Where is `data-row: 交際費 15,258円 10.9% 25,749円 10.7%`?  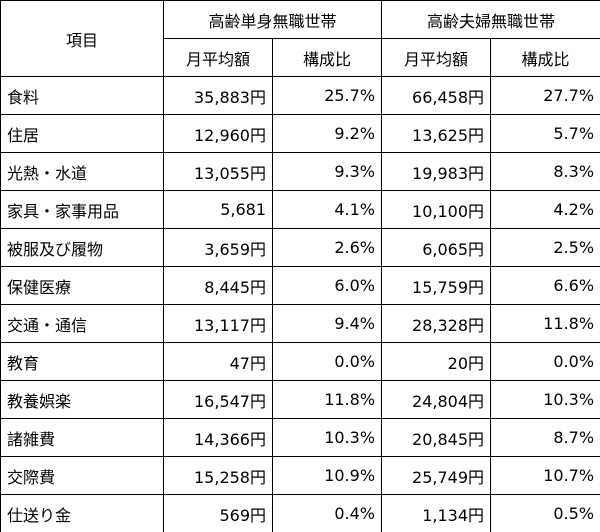
data-row: 交際費 15,258円 10.9% 25,749円 10.7% is located at coordinates (300, 475).